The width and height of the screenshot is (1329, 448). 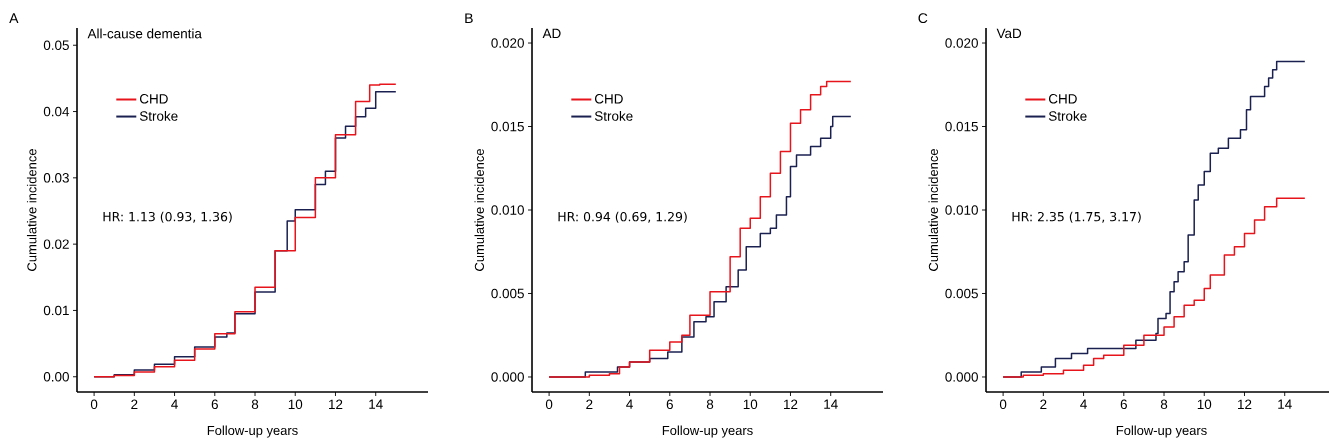 What do you see at coordinates (56, 376) in the screenshot?
I see `y-tick-label: 0.00` at bounding box center [56, 376].